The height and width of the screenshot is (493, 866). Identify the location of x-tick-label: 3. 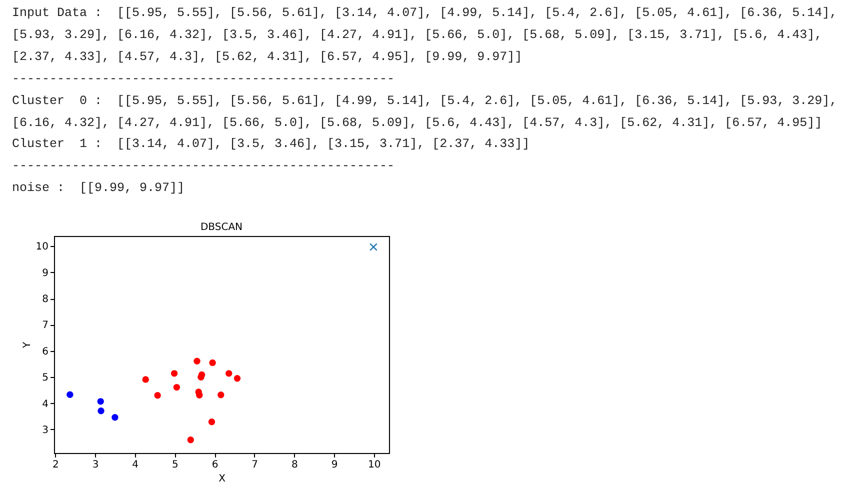
(95, 465).